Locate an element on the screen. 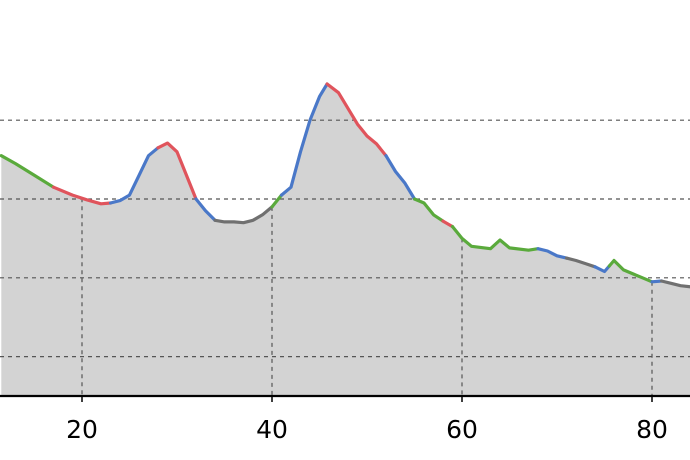 Image resolution: width=690 pixels, height=460 pixels. x-tick-label: 40 is located at coordinates (272, 429).